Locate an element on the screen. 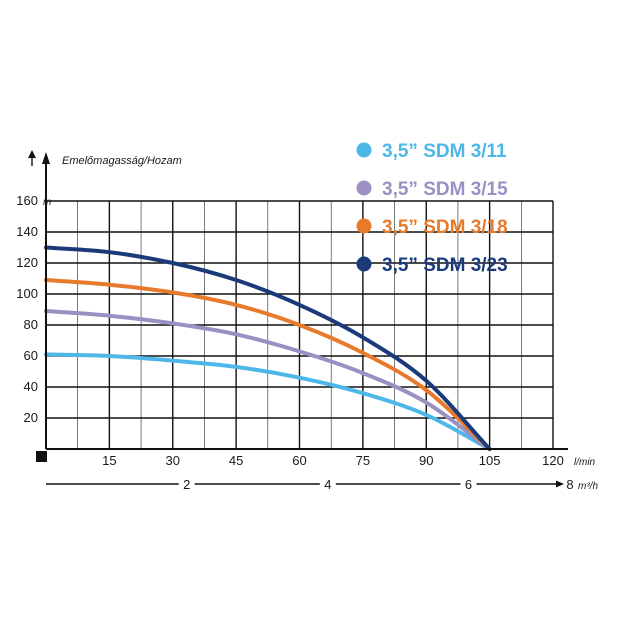 The image size is (627, 627). x-tick-label: 90 is located at coordinates (426, 460).